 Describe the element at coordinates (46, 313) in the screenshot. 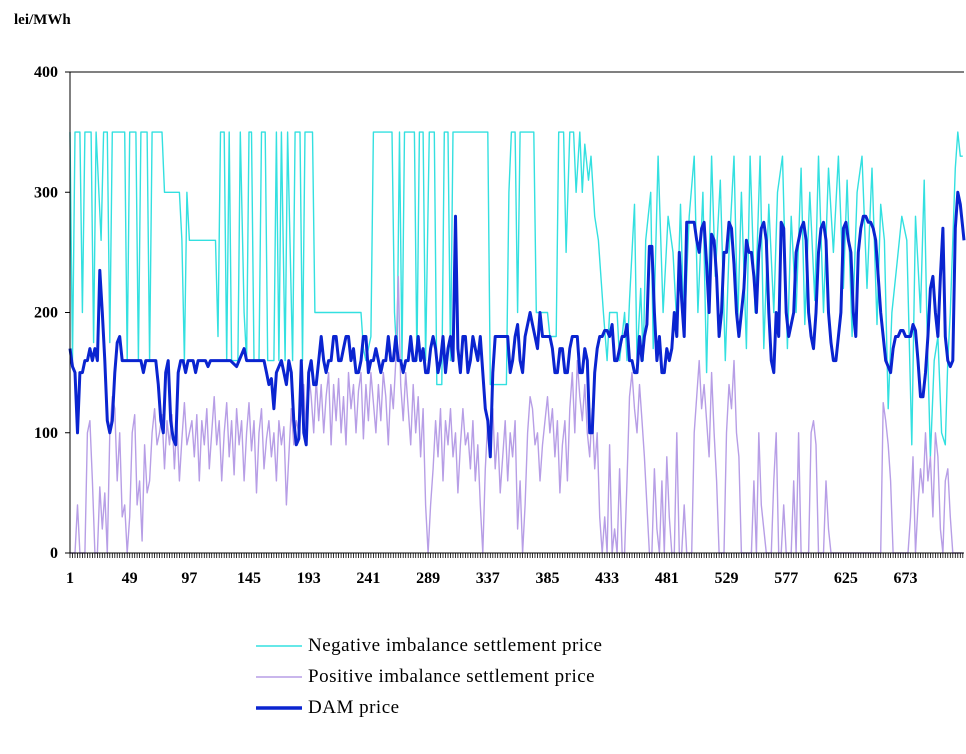

I see `y-tick-label-2: 200` at that location.